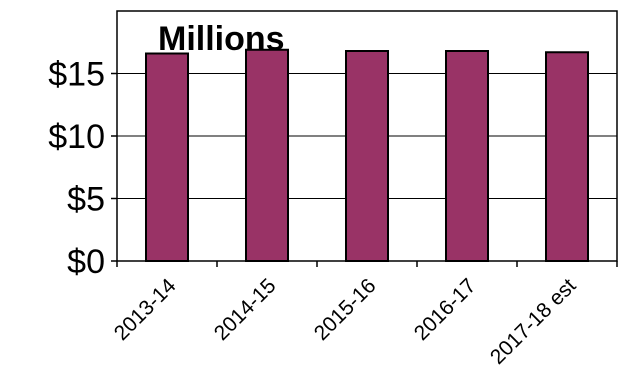 This screenshot has width=634, height=391. What do you see at coordinates (145, 309) in the screenshot?
I see `x-category-label: 2013-14` at bounding box center [145, 309].